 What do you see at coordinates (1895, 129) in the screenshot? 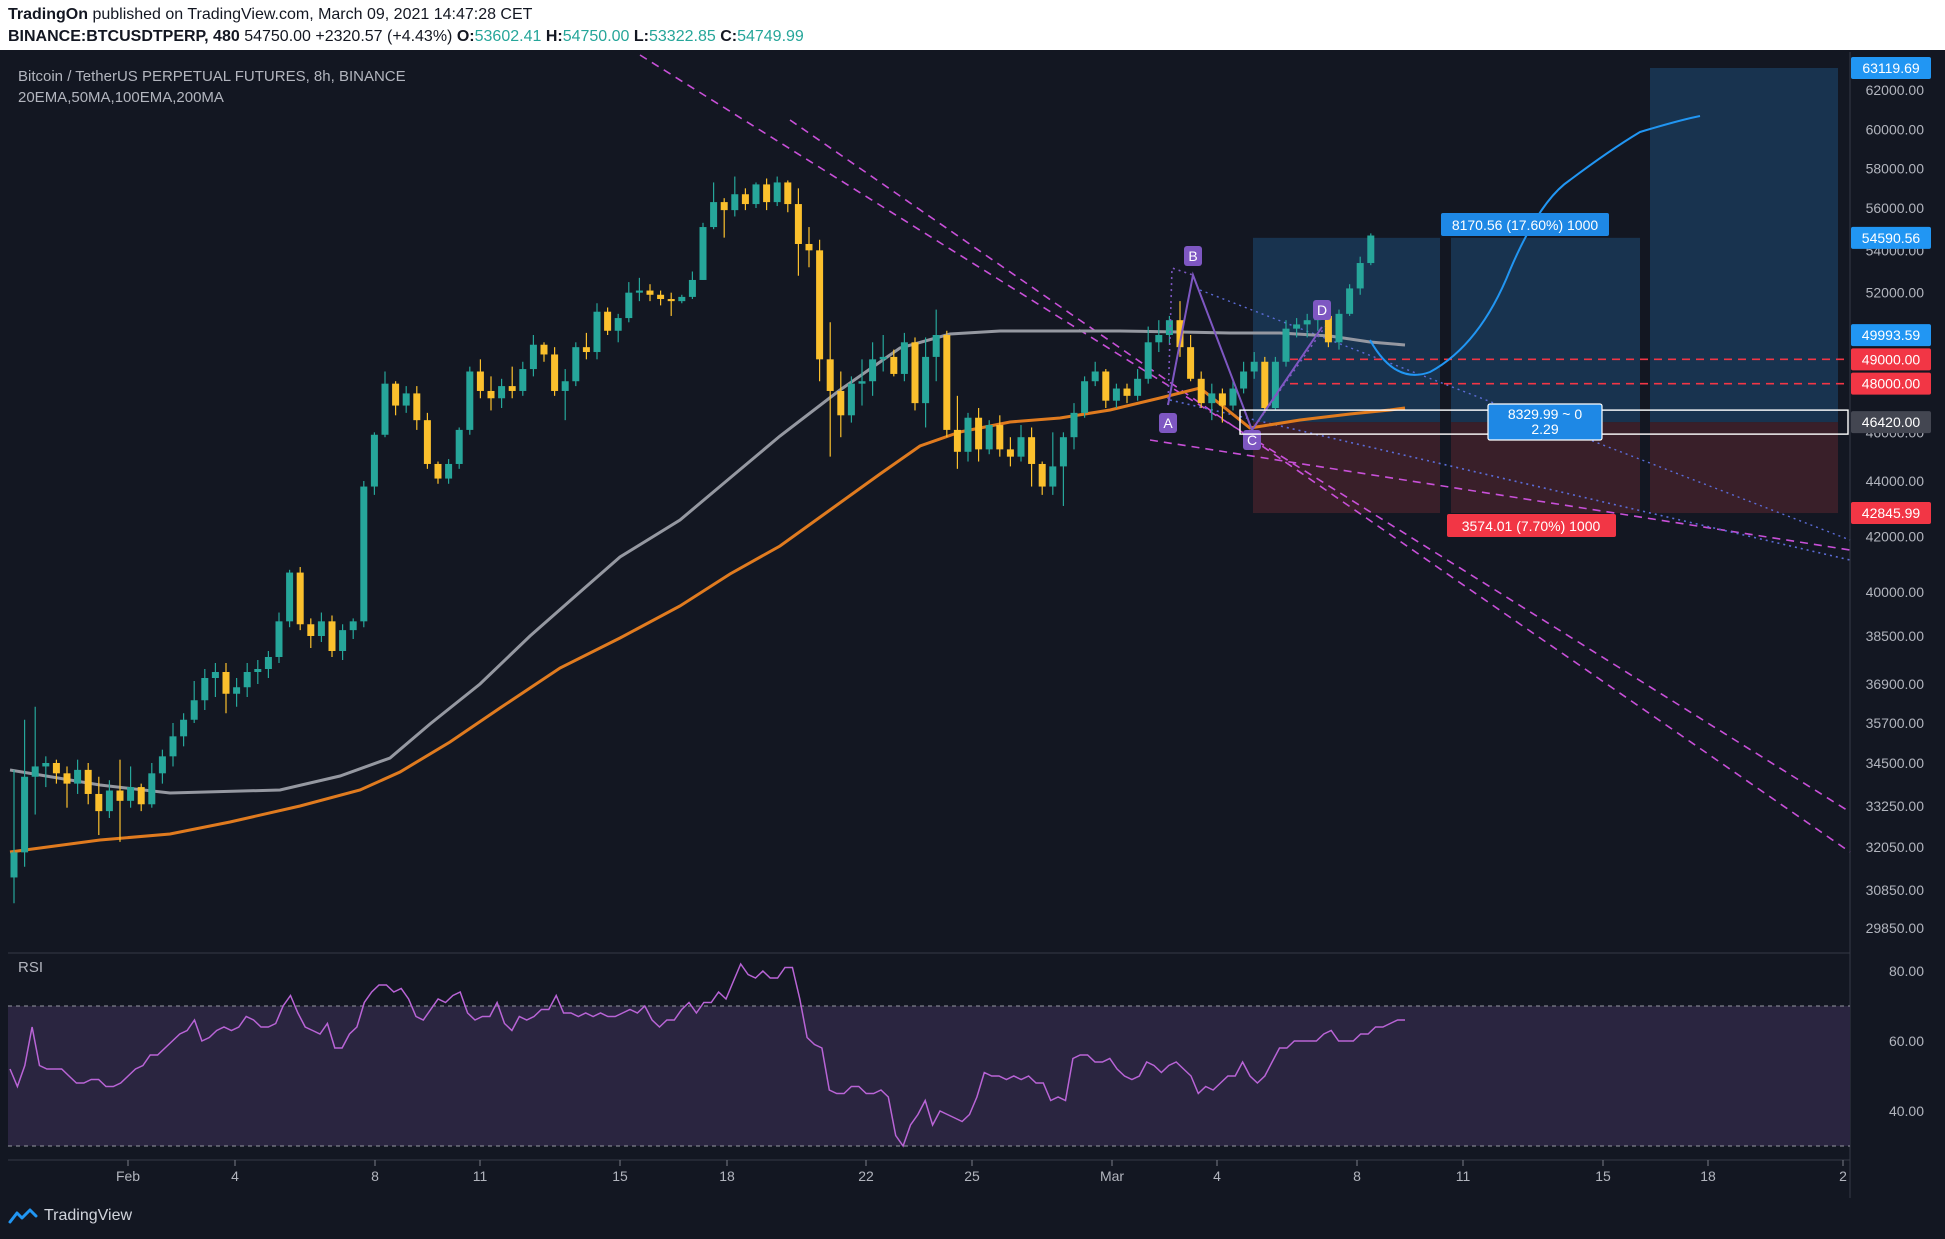
I see `price-tick-label: 60000.00` at bounding box center [1895, 129].